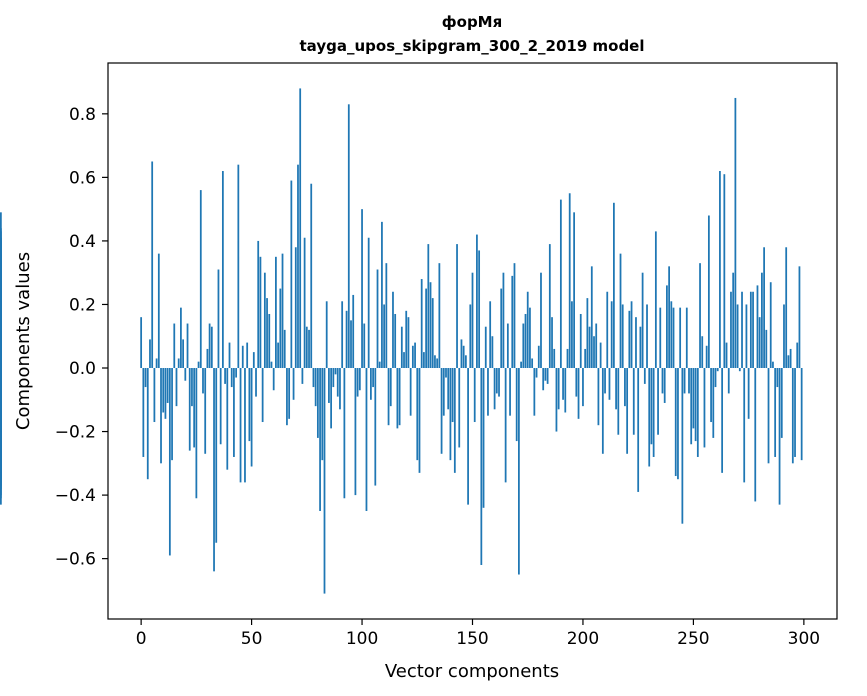 The width and height of the screenshot is (867, 696). I want to click on y-tick-label: −0.2, so click(75, 433).